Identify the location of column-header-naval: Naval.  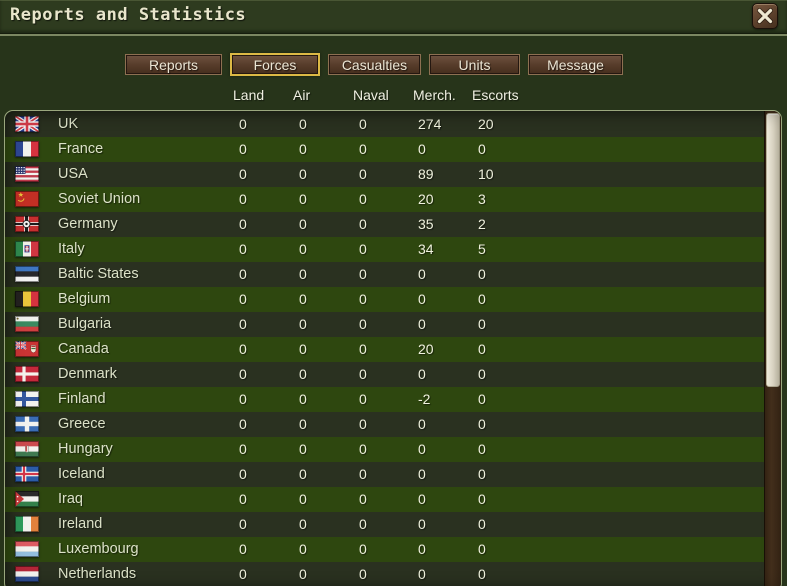
(371, 95).